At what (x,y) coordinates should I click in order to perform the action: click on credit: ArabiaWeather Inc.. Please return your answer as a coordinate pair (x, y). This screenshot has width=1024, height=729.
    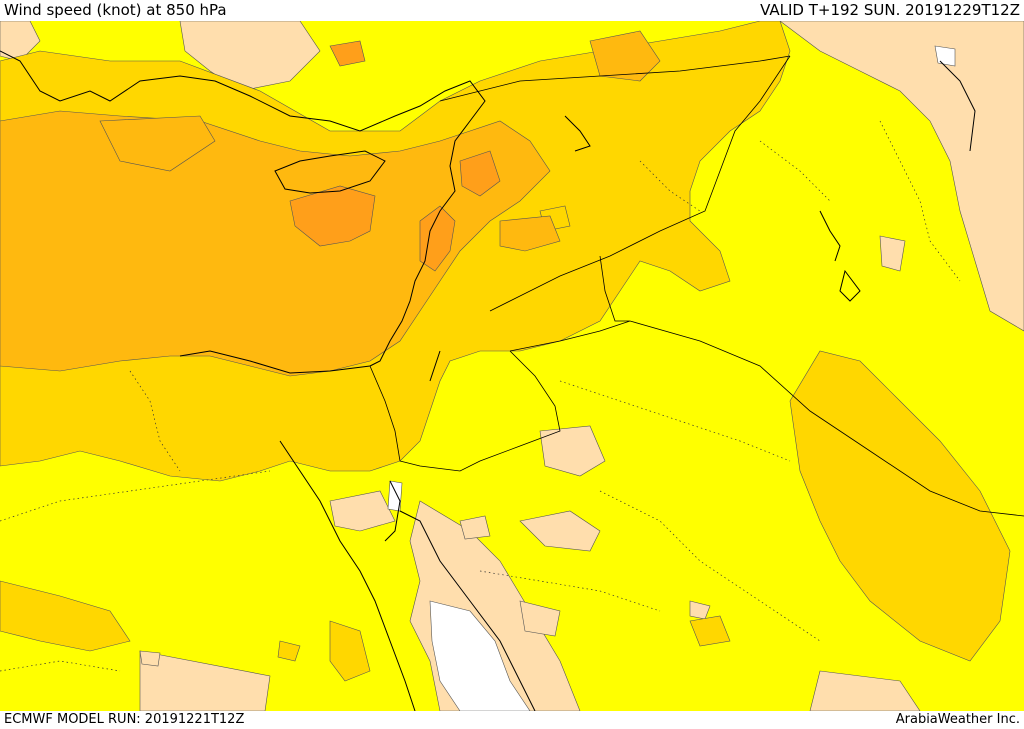
    Looking at the image, I should click on (957, 719).